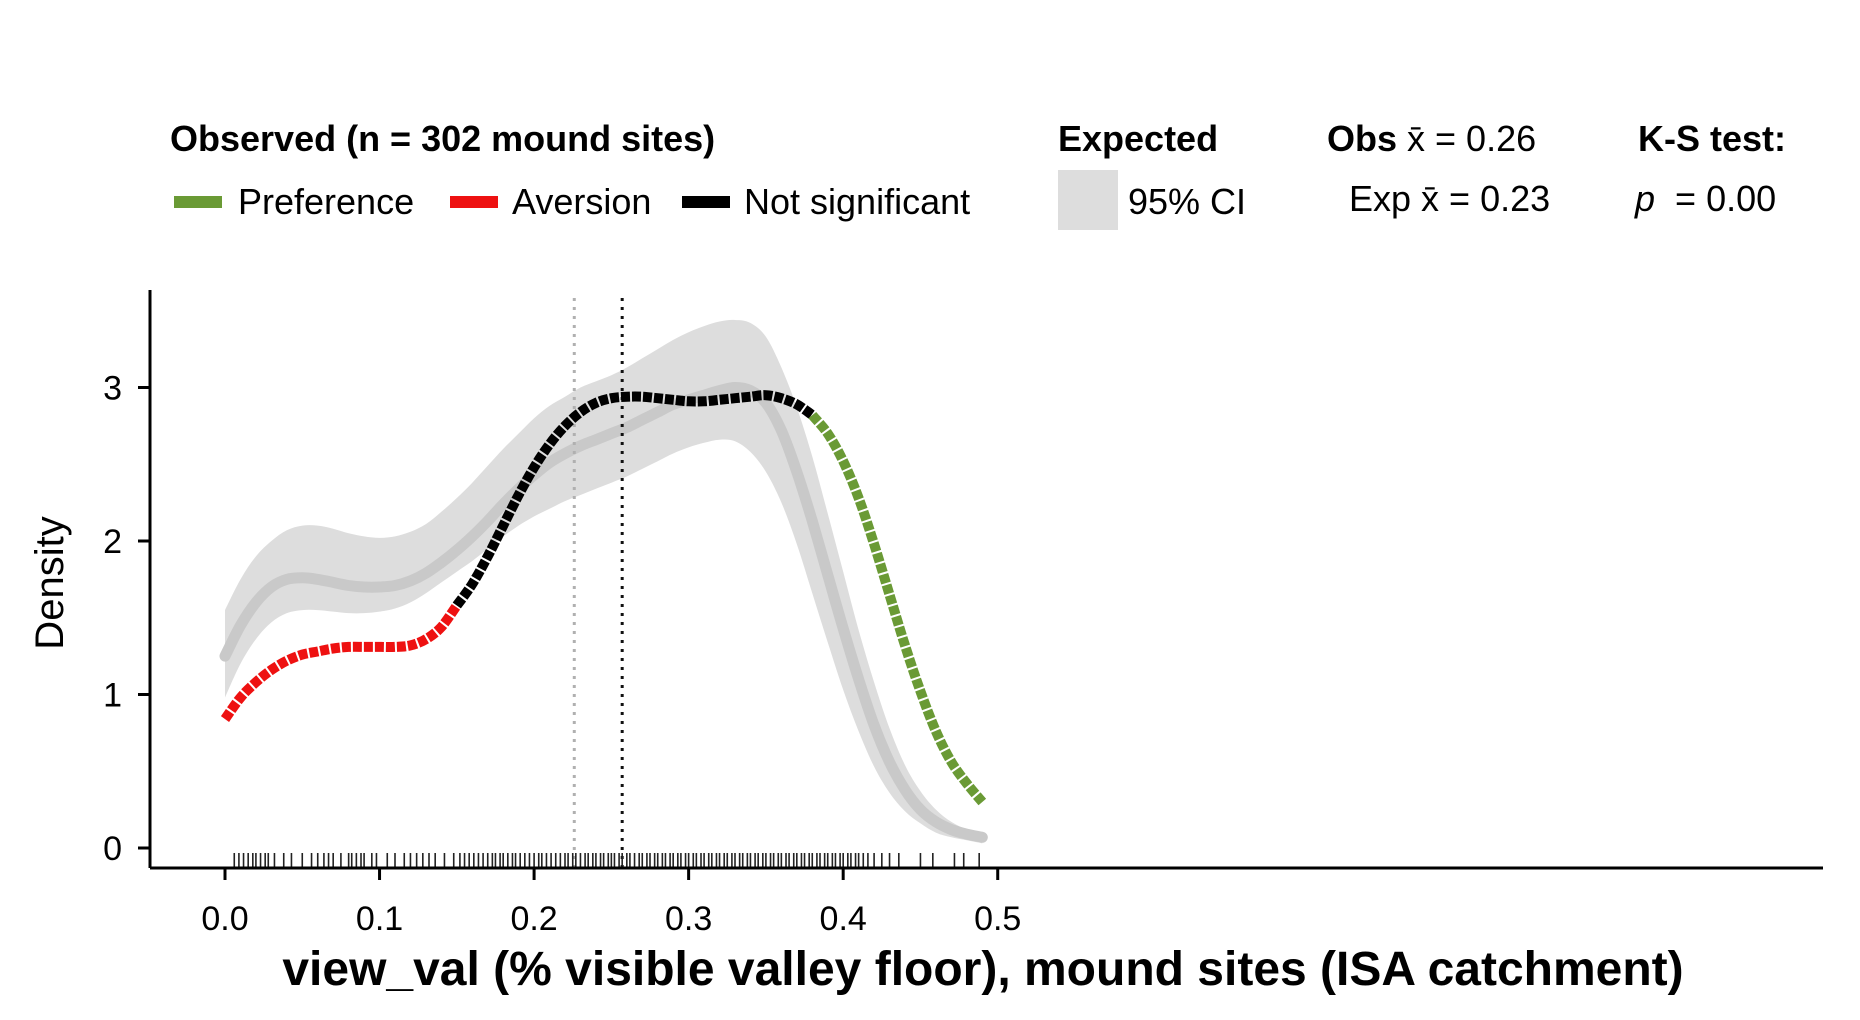 The image size is (1860, 1020). What do you see at coordinates (997, 919) in the screenshot?
I see `x-tick-label: 0.5` at bounding box center [997, 919].